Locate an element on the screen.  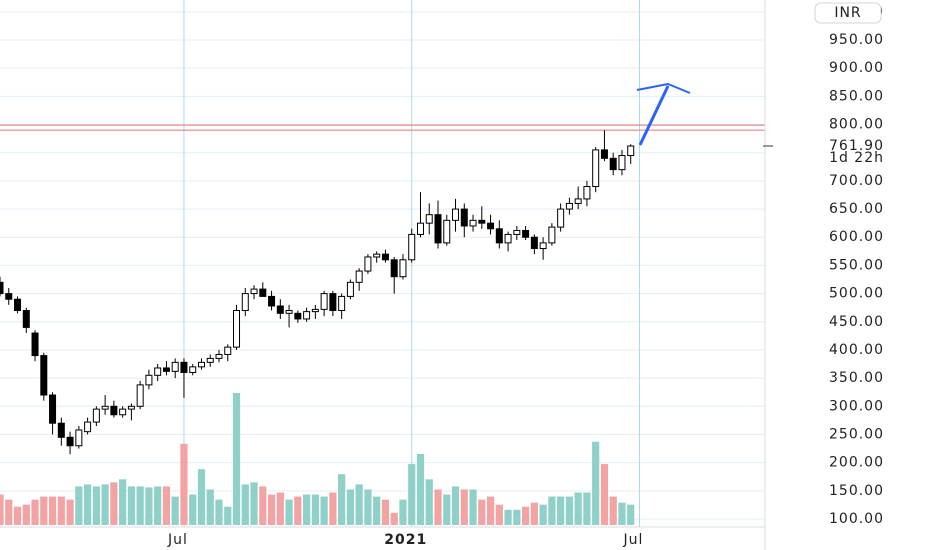
currency: INR is located at coordinates (847, 13).